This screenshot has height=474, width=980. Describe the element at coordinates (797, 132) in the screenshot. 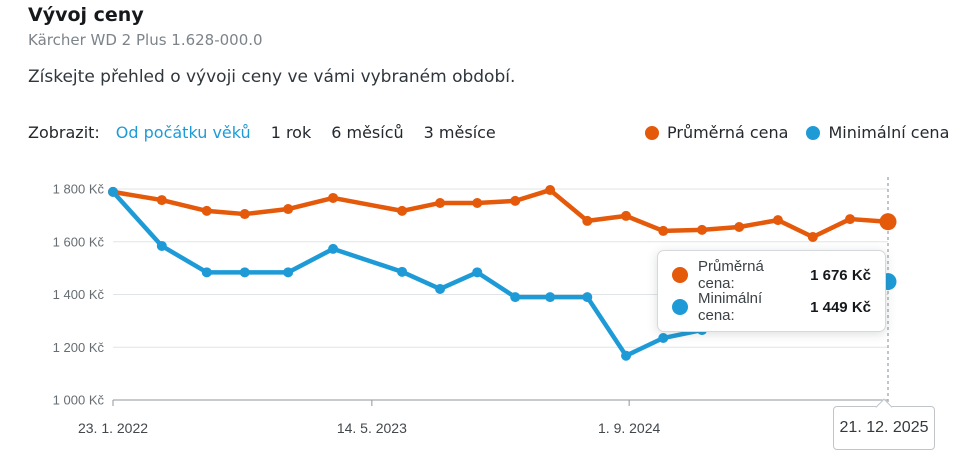

I see `chart-legend: Průměrná cena Minimální cena` at that location.